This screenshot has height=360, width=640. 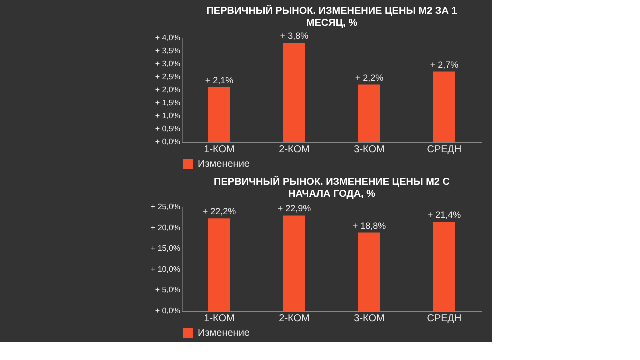 I want to click on chart-title: ПЕРВИЧНЫЙ РЫНОК. ИЗМЕНЕНИЕ ЦЕНЫ М2 ЗА 1 МЕСЯЦ, %, so click(x=332, y=17).